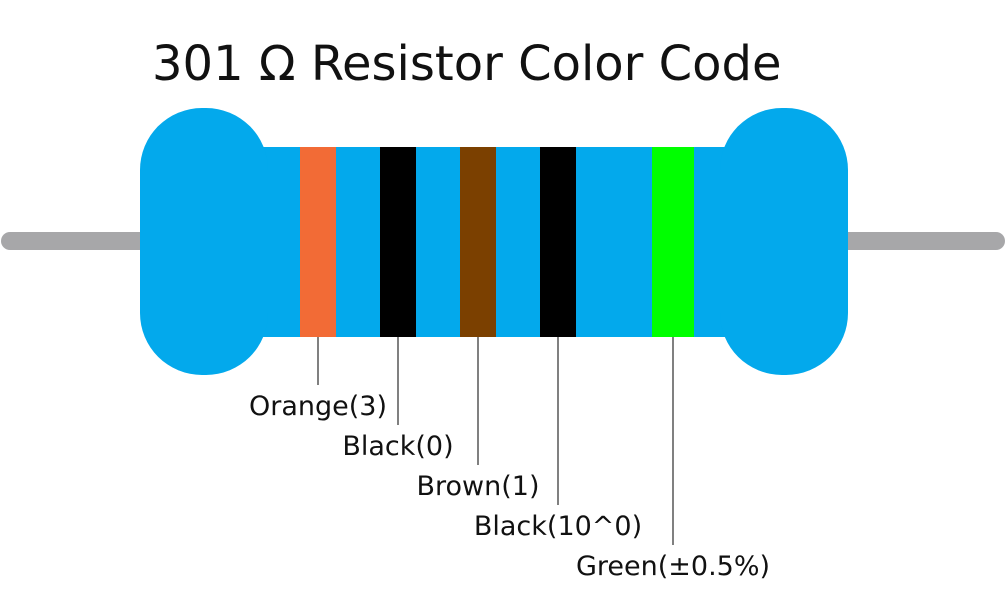 The image size is (1006, 607). What do you see at coordinates (397, 446) in the screenshot?
I see `band-label: Black(0)` at bounding box center [397, 446].